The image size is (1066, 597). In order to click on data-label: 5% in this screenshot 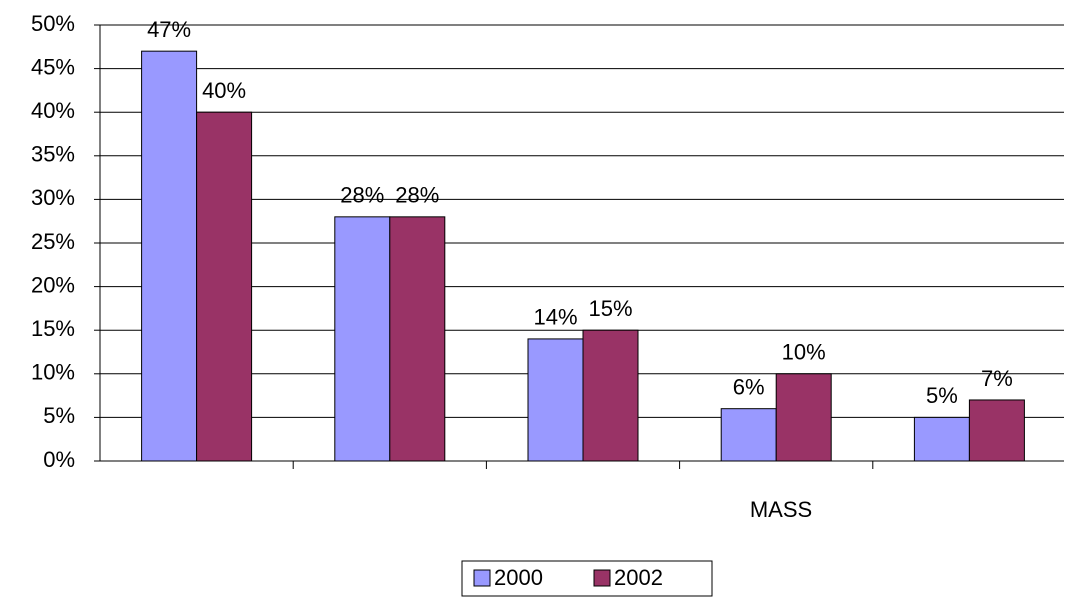, I will do `click(942, 395)`.